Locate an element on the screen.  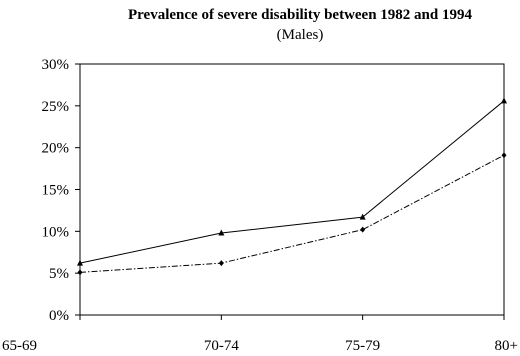
chart-subtitle: (Males) is located at coordinates (300, 35).